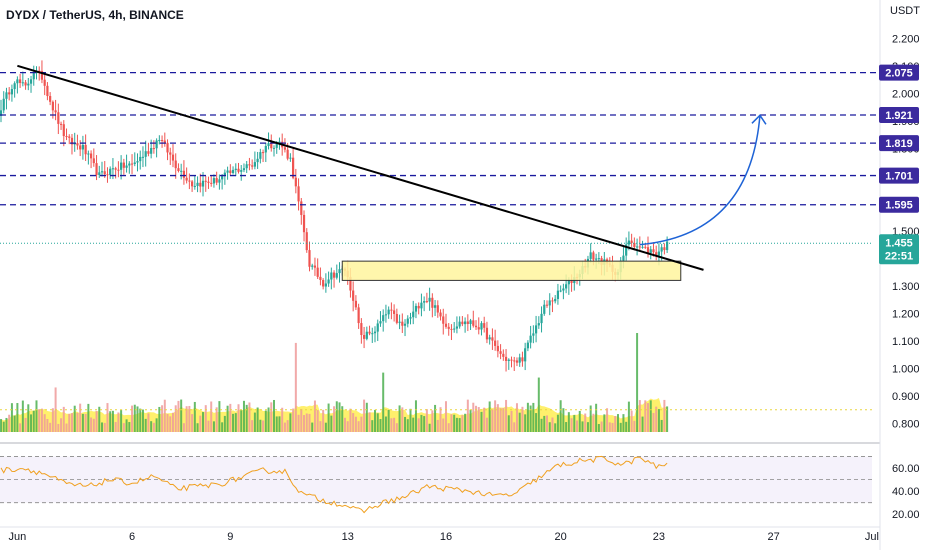 This screenshot has height=550, width=932. I want to click on projection-arrow, so click(700, 180).